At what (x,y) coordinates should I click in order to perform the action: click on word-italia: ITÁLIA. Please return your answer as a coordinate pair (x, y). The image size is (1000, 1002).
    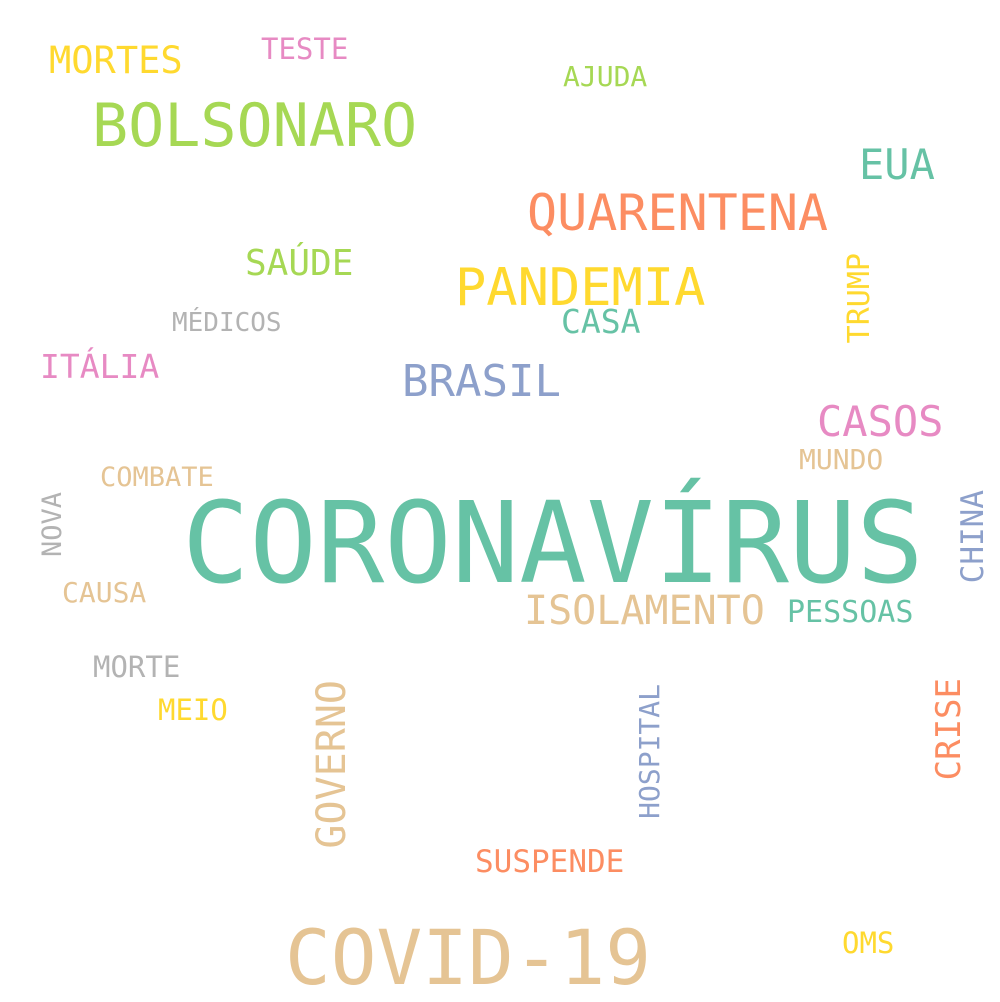
    Looking at the image, I should click on (100, 366).